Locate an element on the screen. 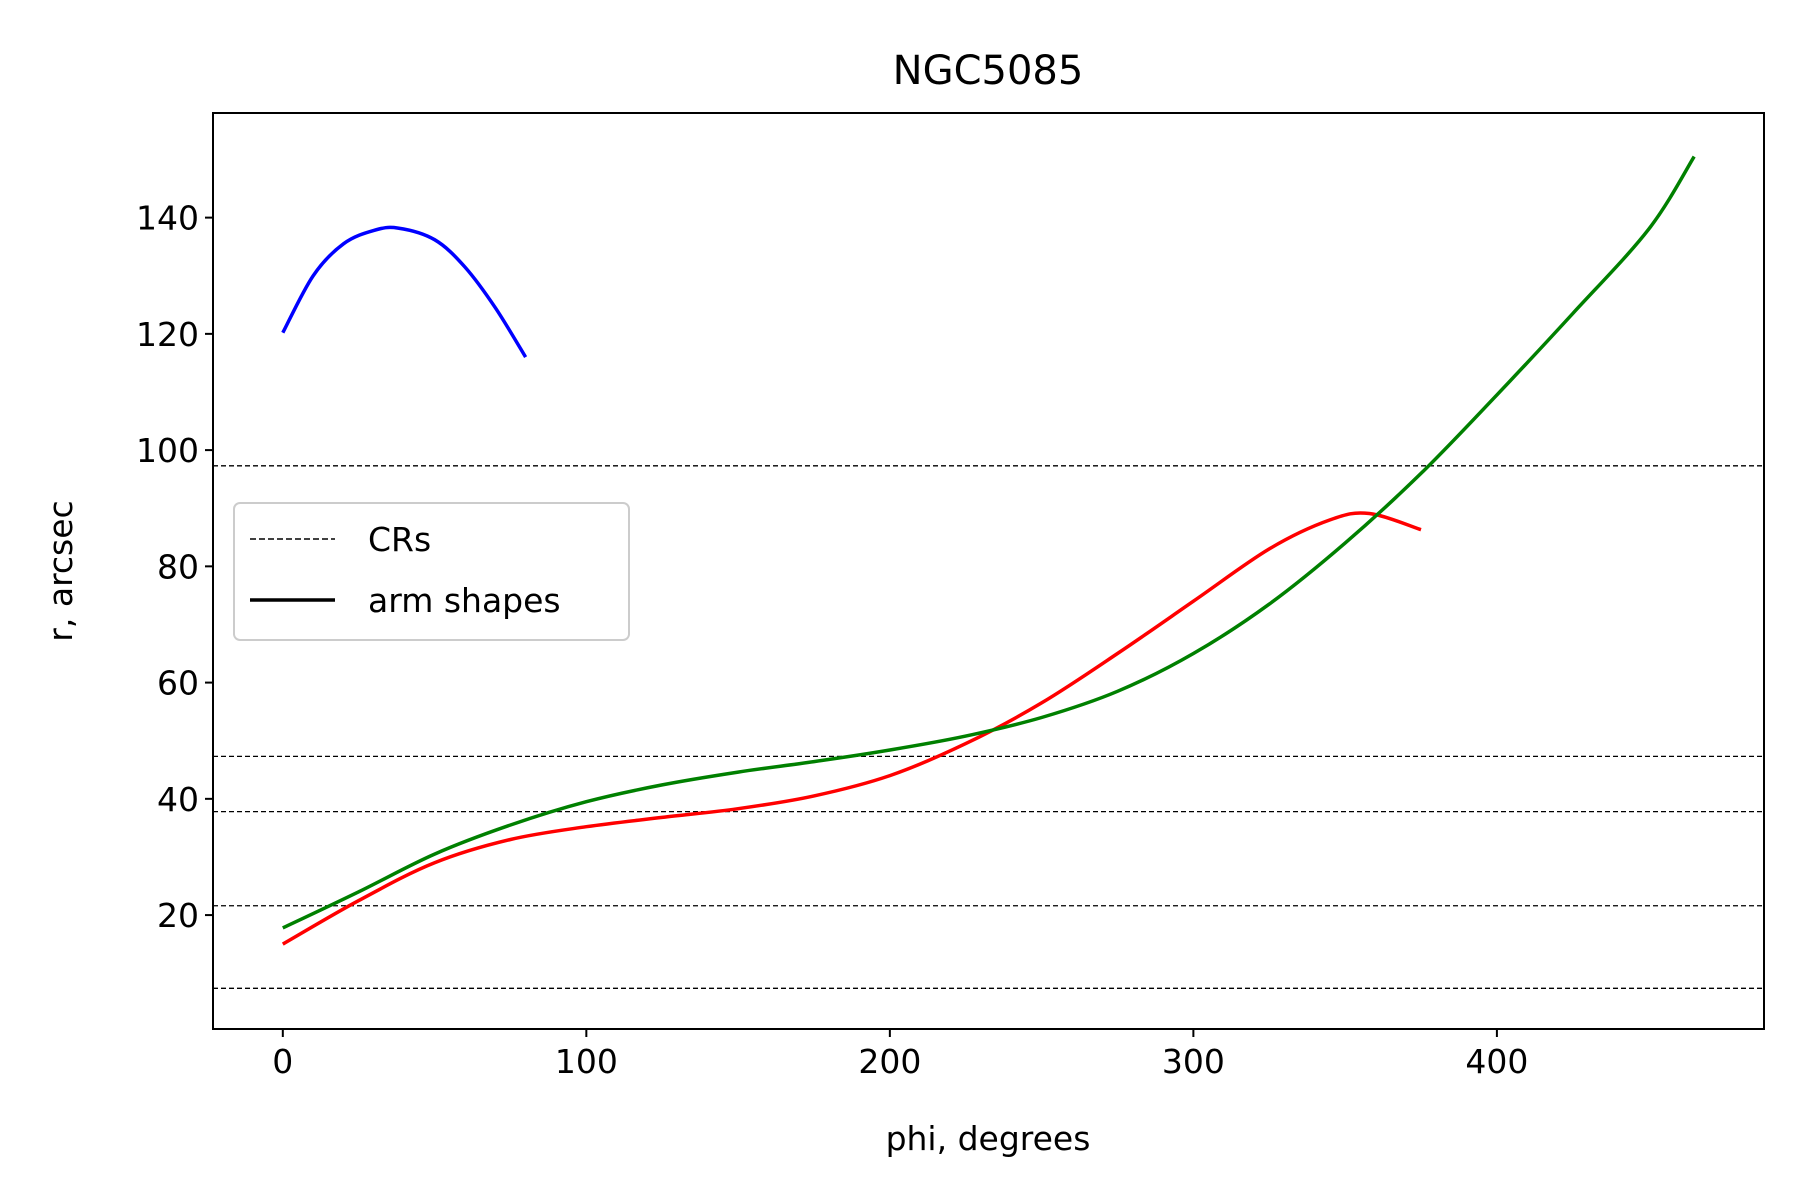 This screenshot has width=1800, height=1200. x-axis-label: phi, degrees is located at coordinates (988, 1138).